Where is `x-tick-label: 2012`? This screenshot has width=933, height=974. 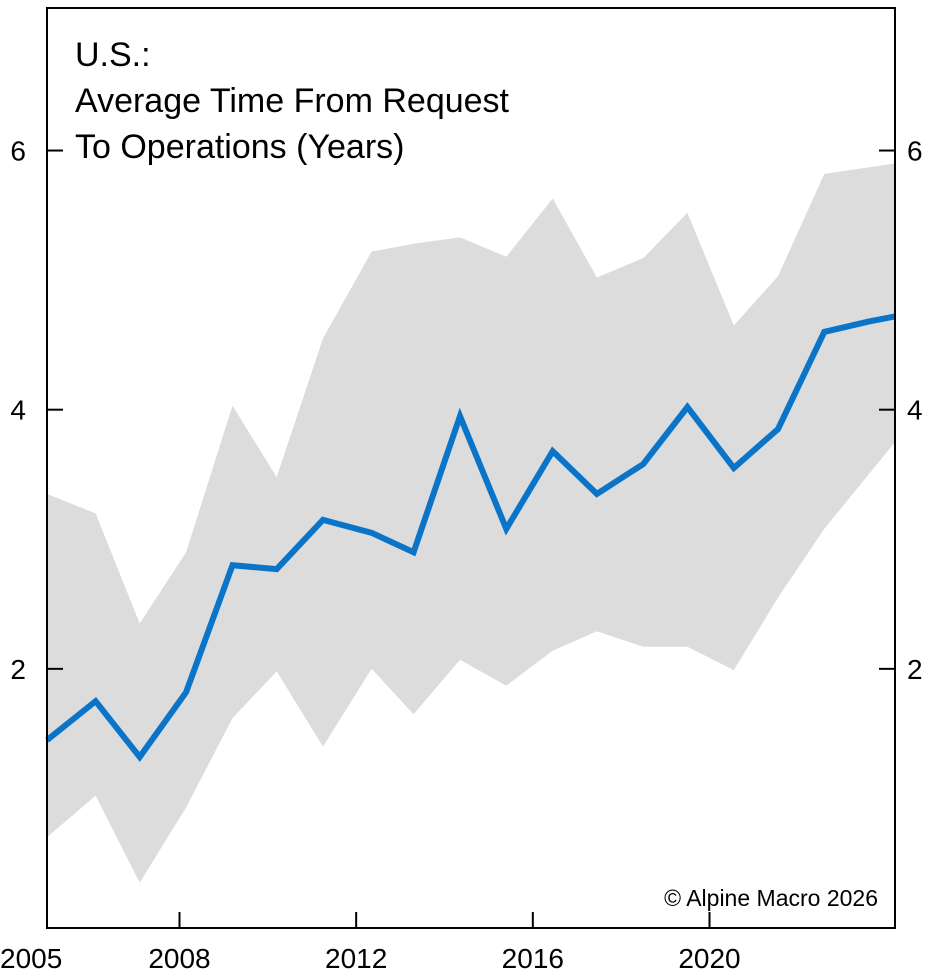
x-tick-label: 2012 is located at coordinates (356, 958).